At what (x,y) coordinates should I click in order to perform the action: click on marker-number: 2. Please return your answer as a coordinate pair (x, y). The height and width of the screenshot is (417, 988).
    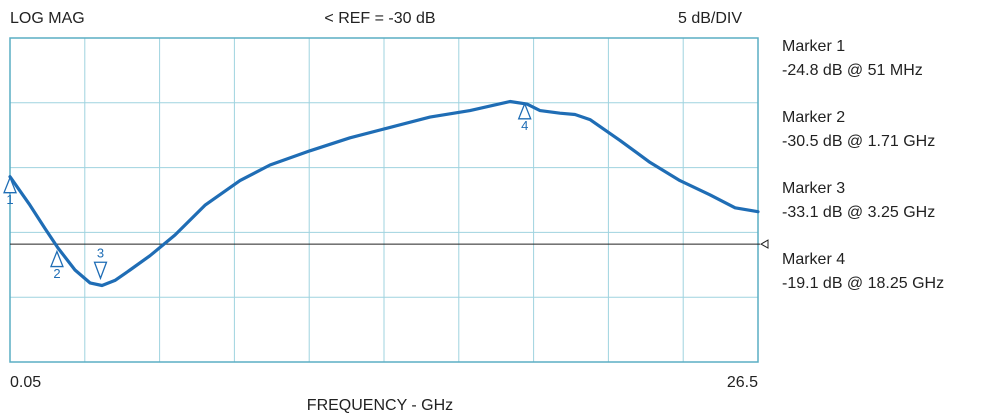
    Looking at the image, I should click on (56, 273).